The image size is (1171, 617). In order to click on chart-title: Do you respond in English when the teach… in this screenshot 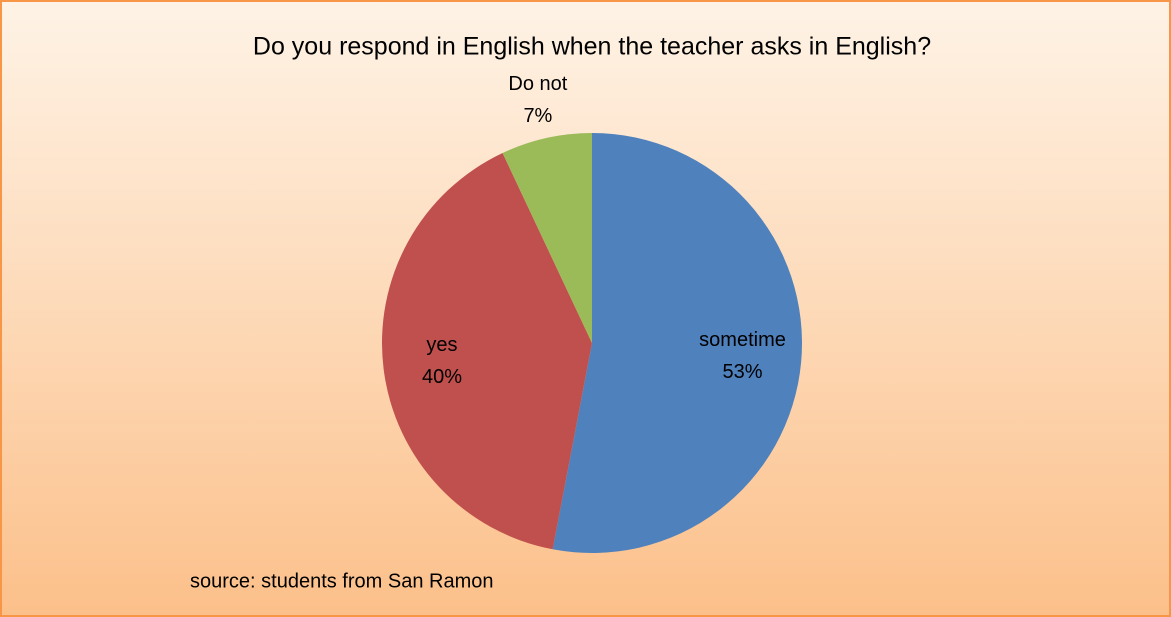, I will do `click(592, 47)`.